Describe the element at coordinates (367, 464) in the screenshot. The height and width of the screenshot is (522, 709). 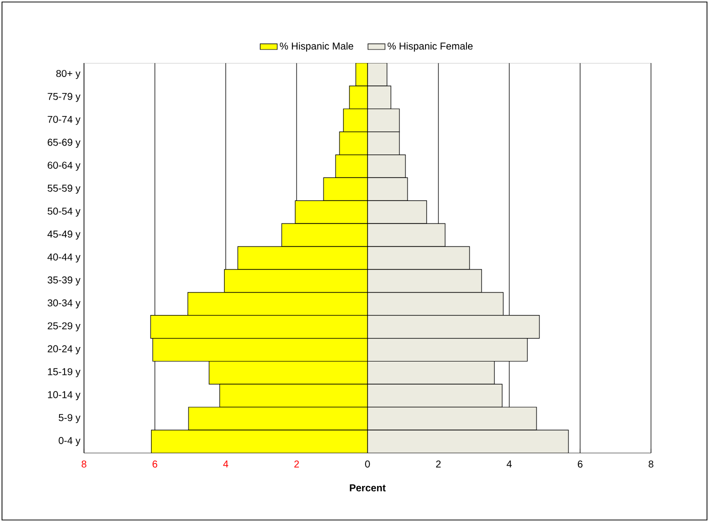
I see `x-tick-label: 0` at that location.